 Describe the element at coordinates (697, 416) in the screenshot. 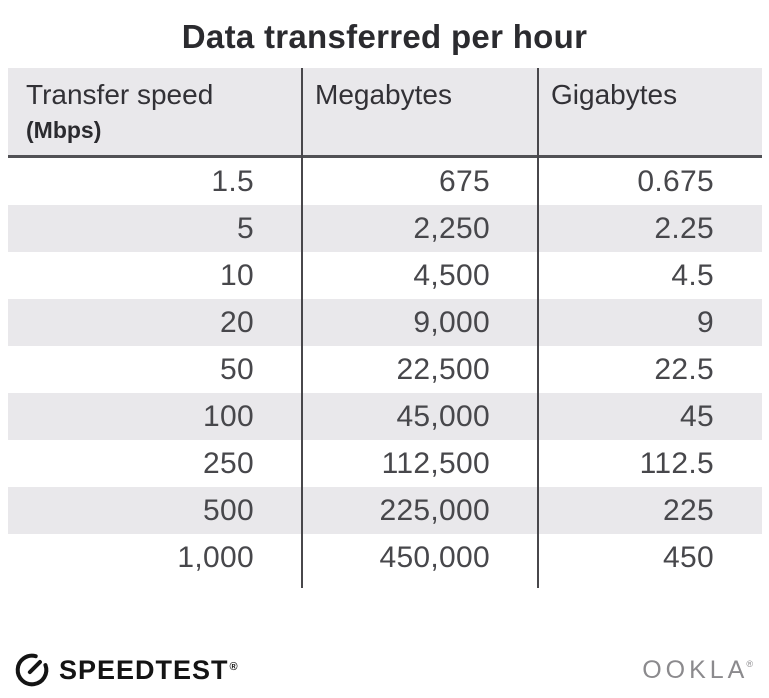

I see `table-cell: 45` at that location.